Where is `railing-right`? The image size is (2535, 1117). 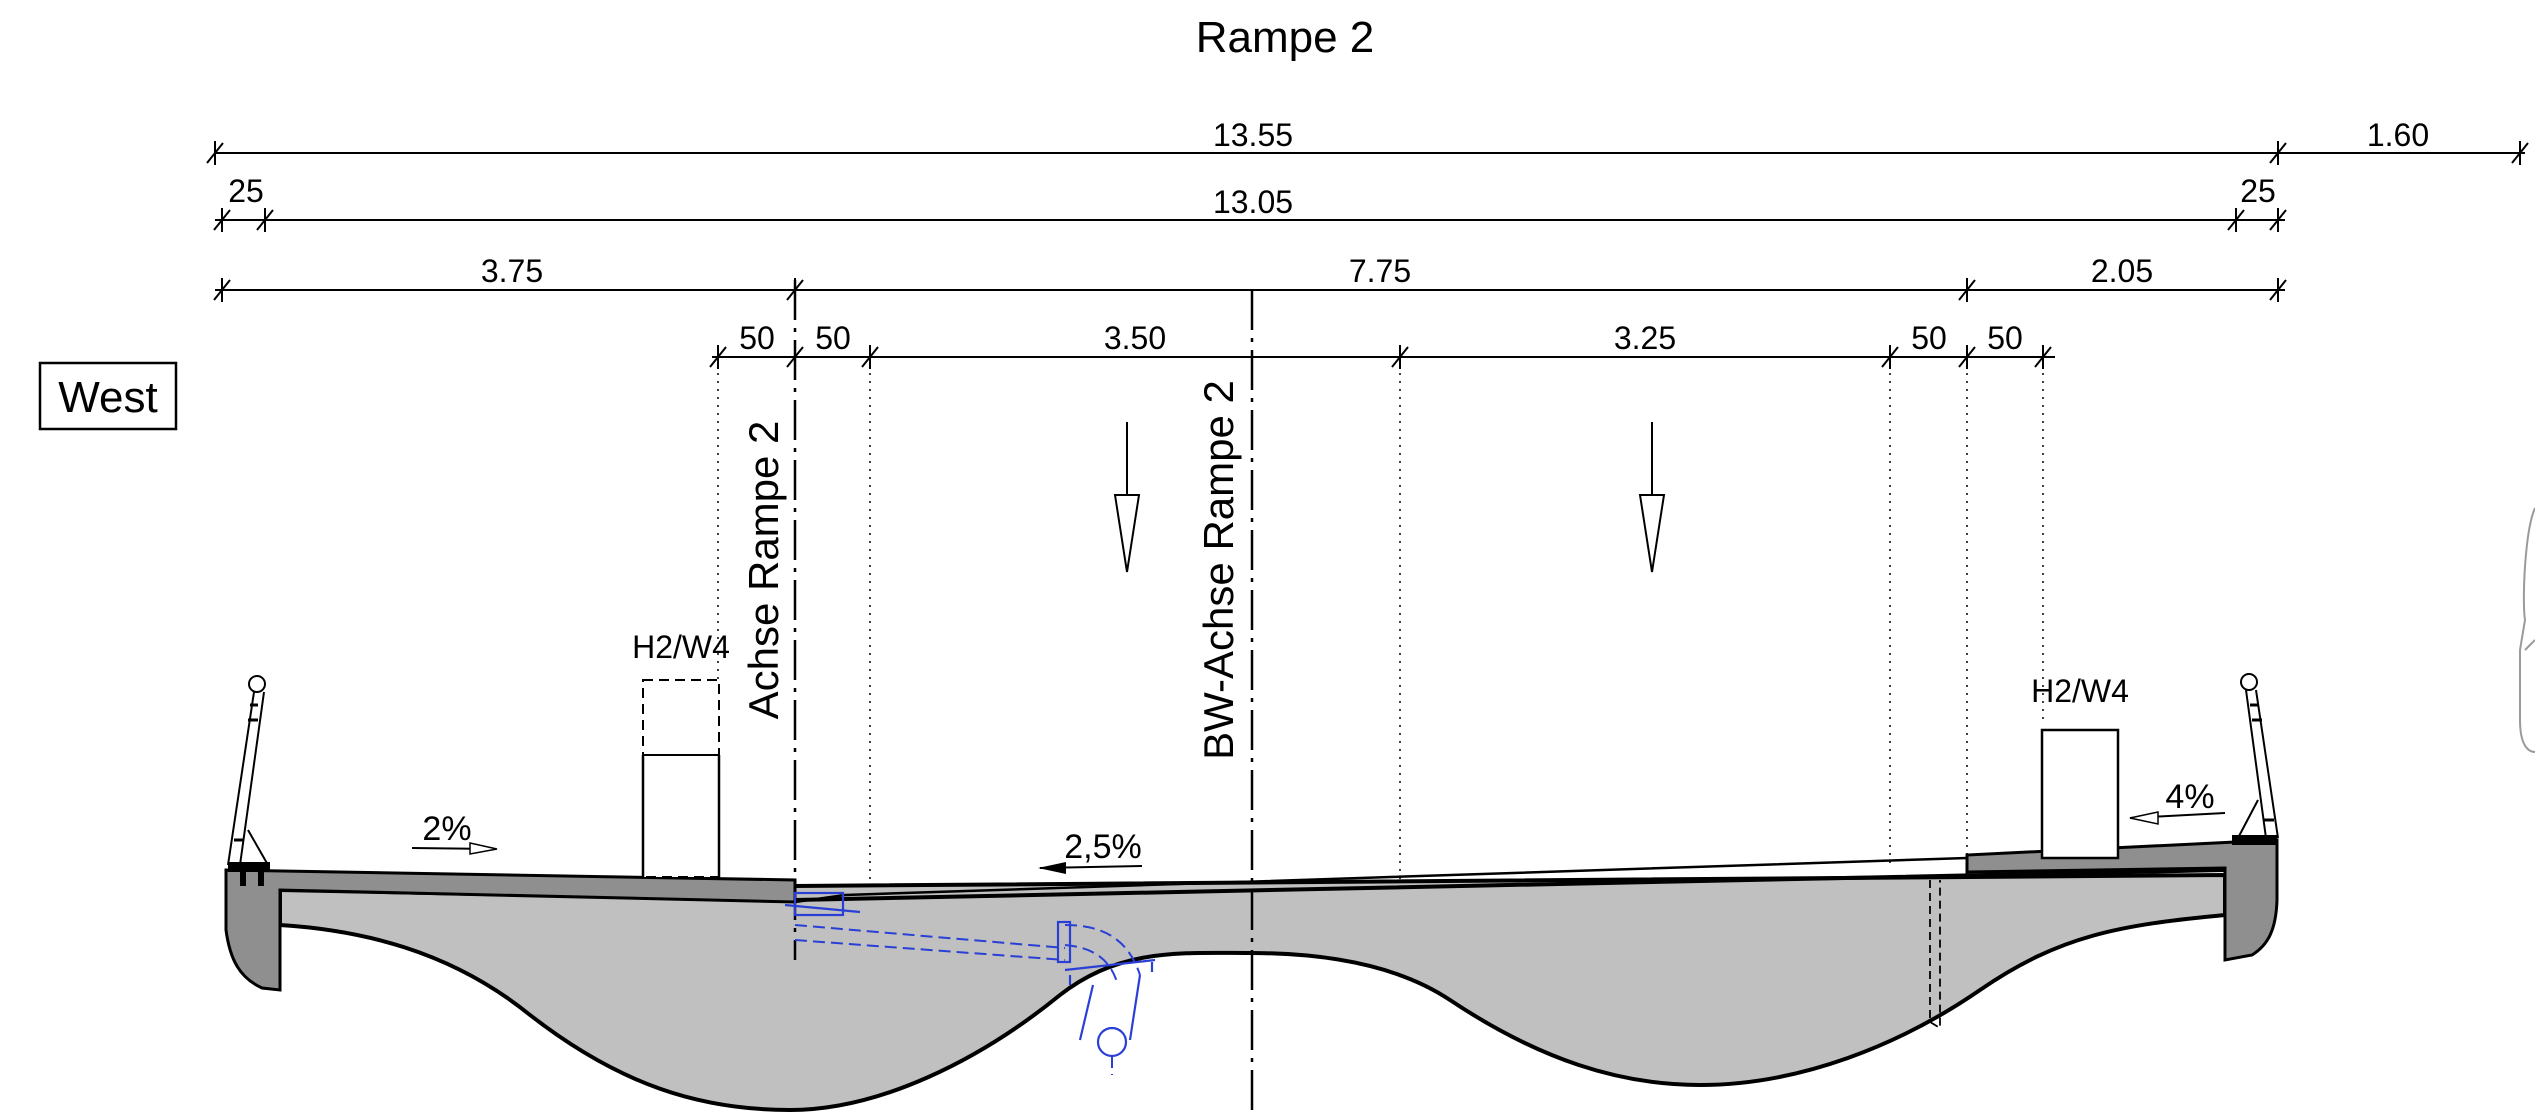 railing-right is located at coordinates (2255, 759).